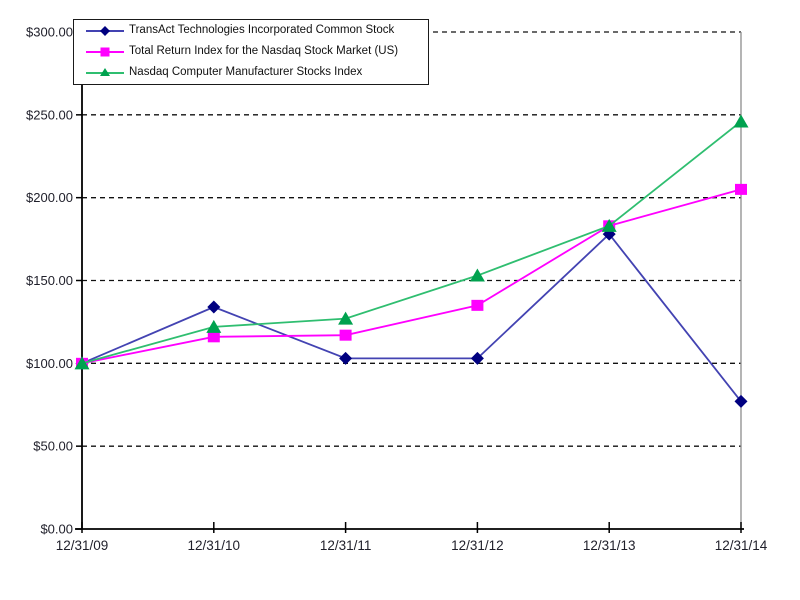 The width and height of the screenshot is (800, 600). Describe the element at coordinates (477, 545) in the screenshot. I see `x-tick-label: 12/31/12` at that location.